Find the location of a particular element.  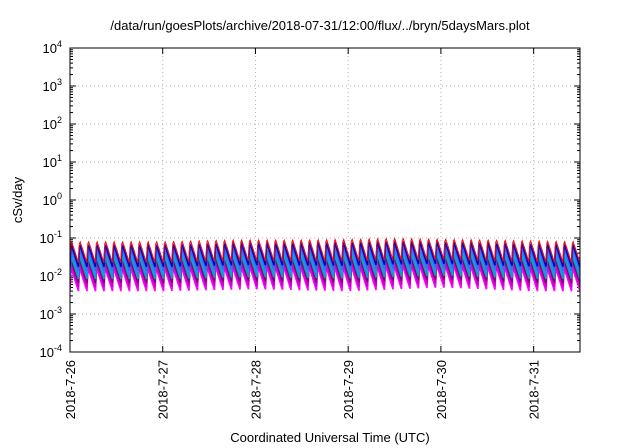

y-tick-label: 10¹ is located at coordinates (52, 161).